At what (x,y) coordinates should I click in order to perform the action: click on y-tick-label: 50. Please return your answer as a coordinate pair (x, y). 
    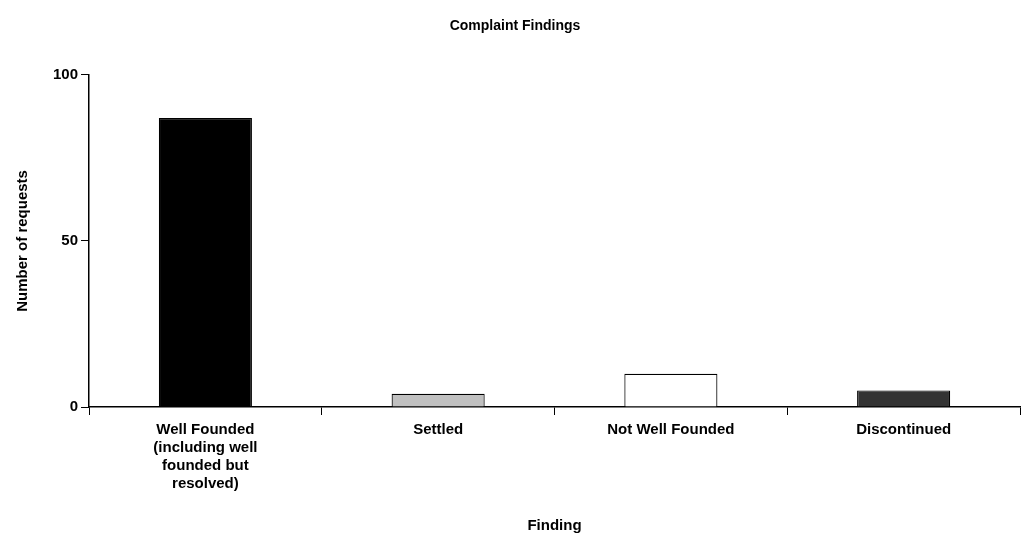
    Looking at the image, I should click on (70, 240).